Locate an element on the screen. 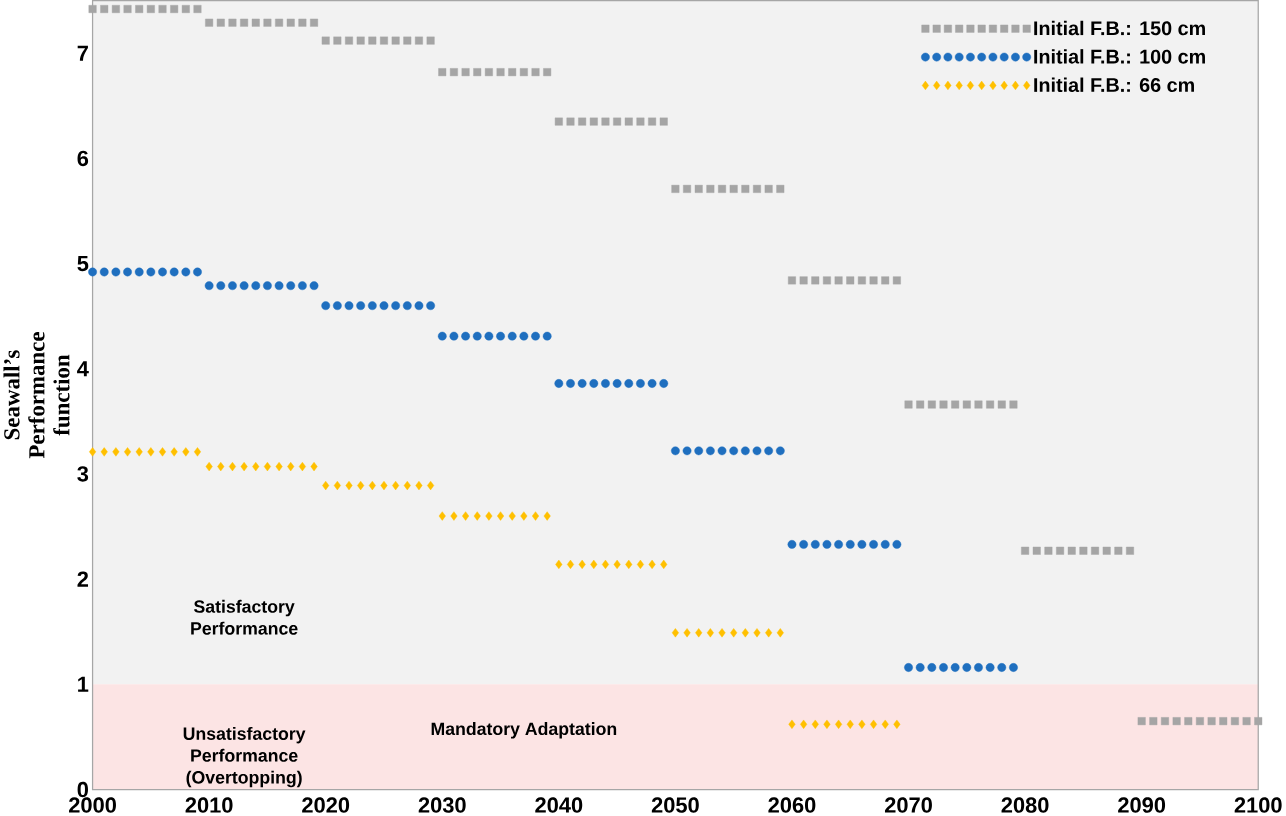 This screenshot has height=816, width=1286. y-tick-label: 0 is located at coordinates (82, 789).